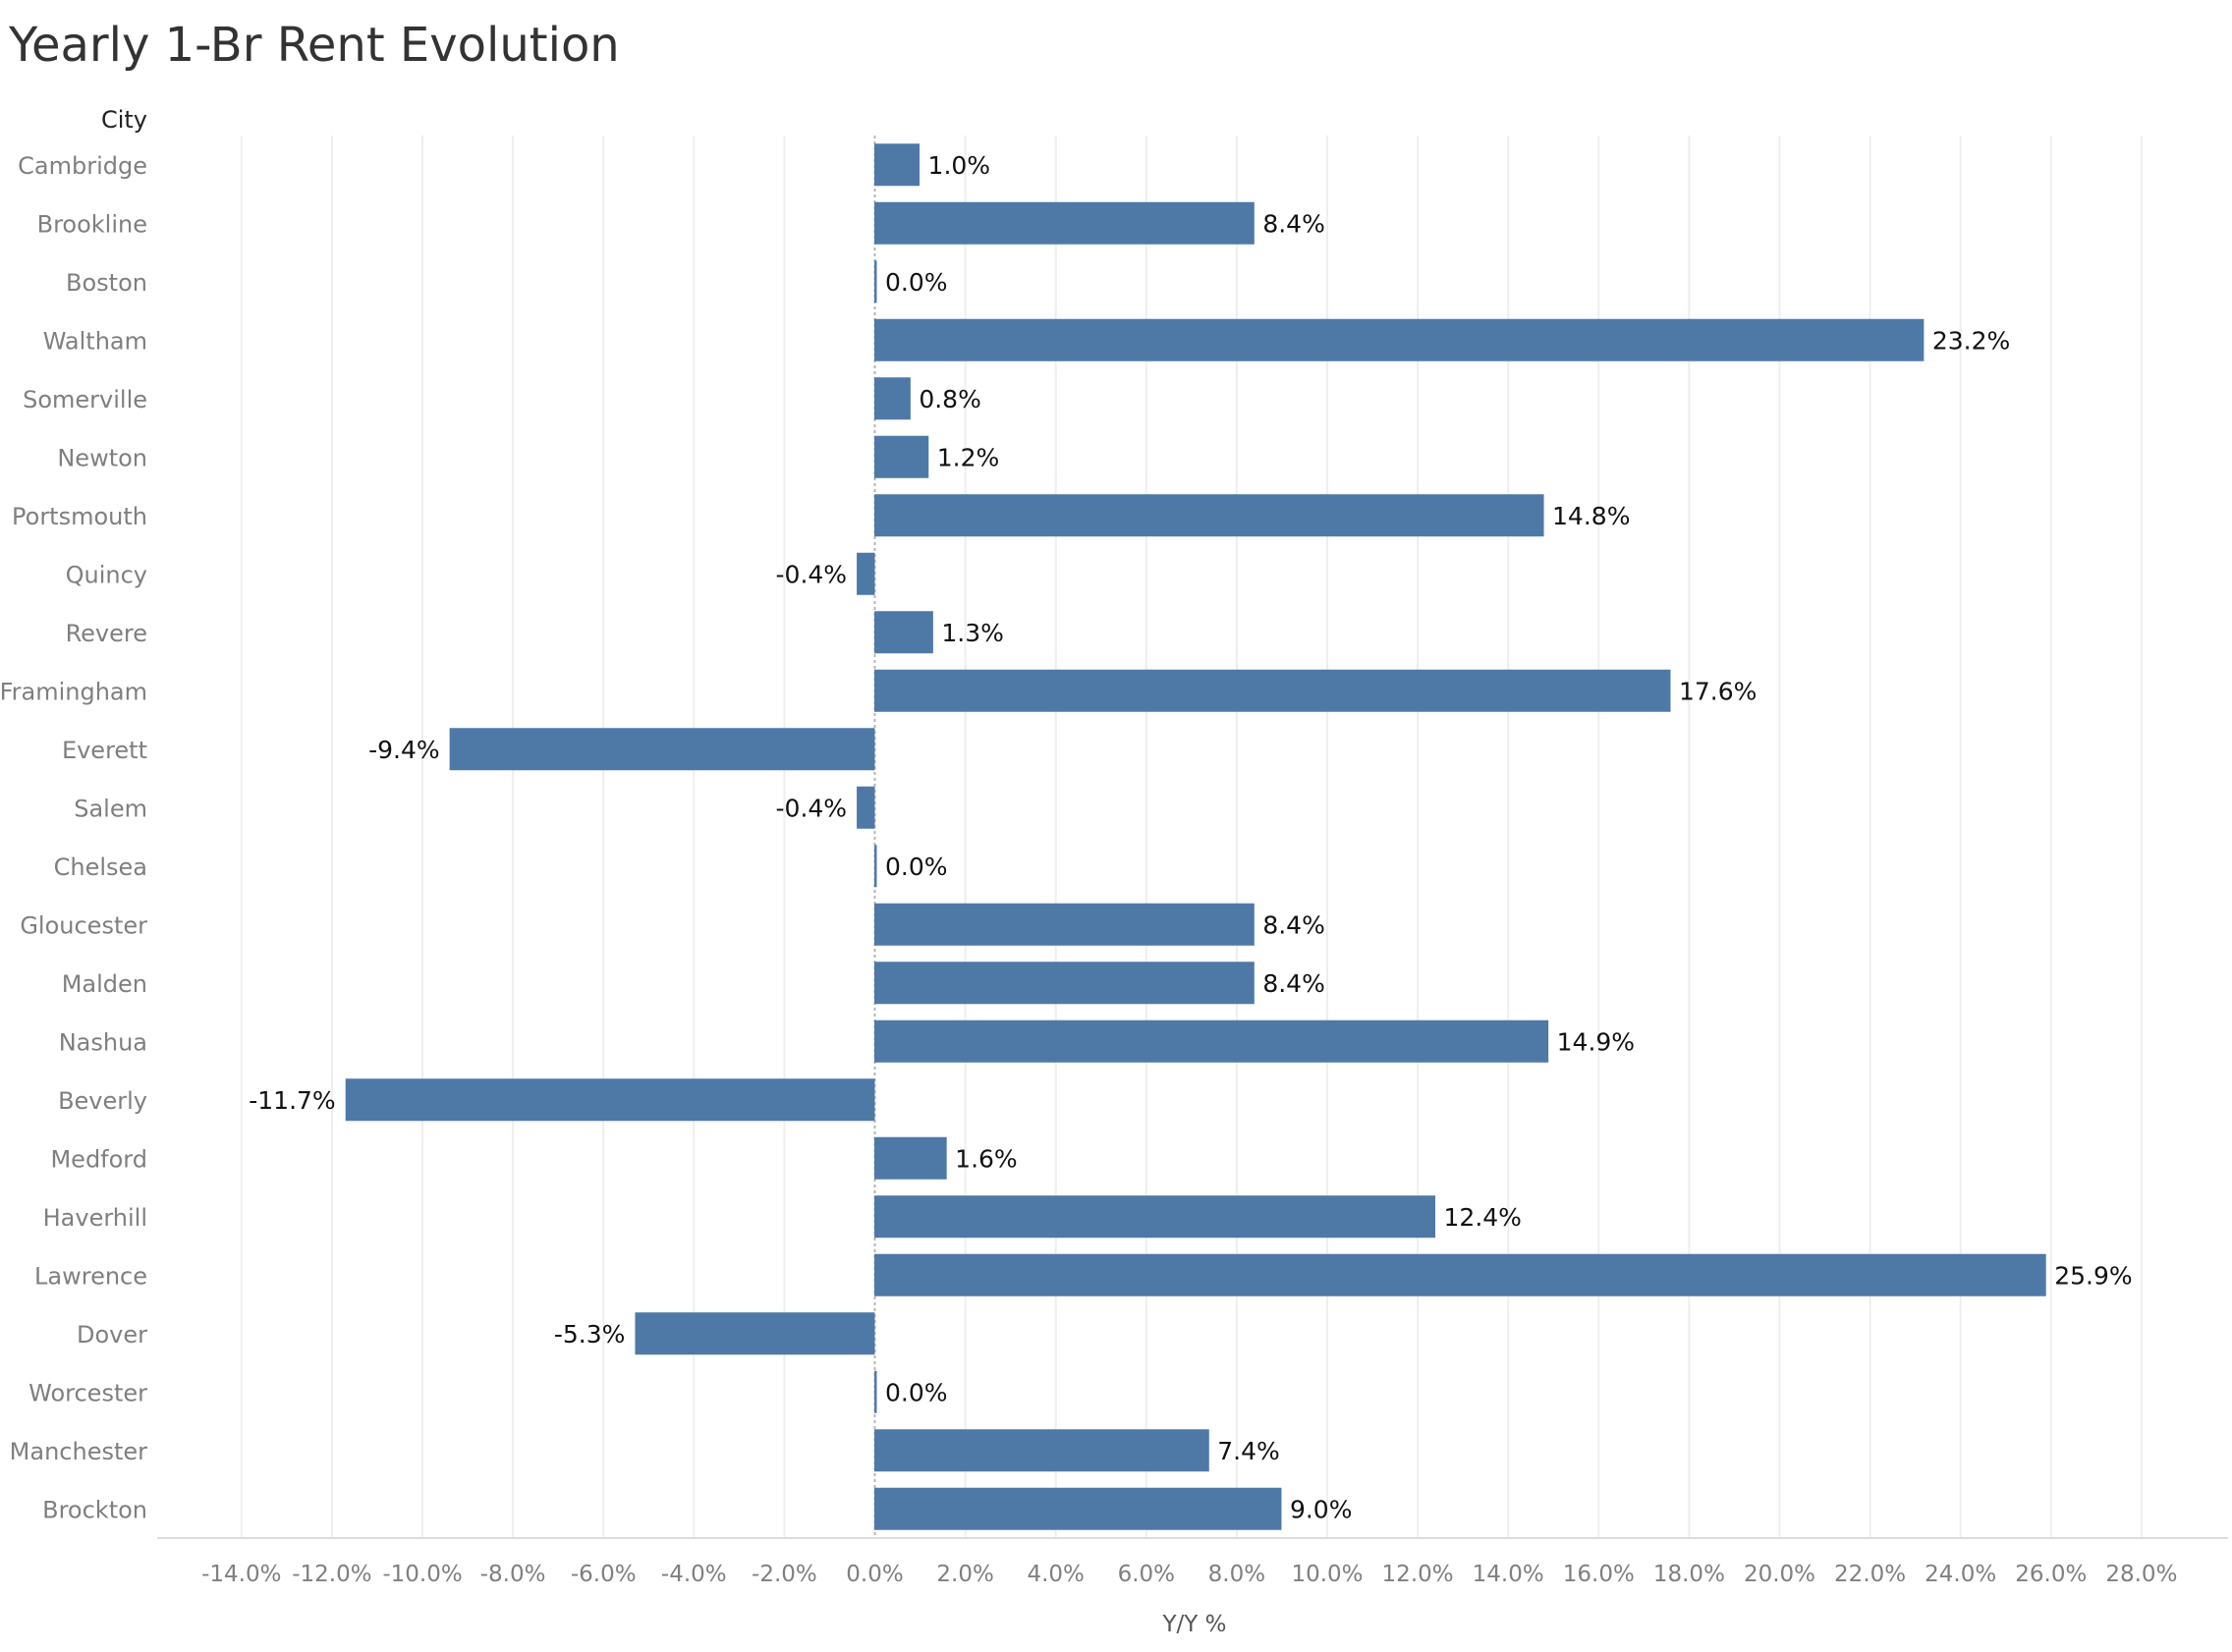 The width and height of the screenshot is (2232, 1652). I want to click on data-label: 14.9%, so click(1596, 1041).